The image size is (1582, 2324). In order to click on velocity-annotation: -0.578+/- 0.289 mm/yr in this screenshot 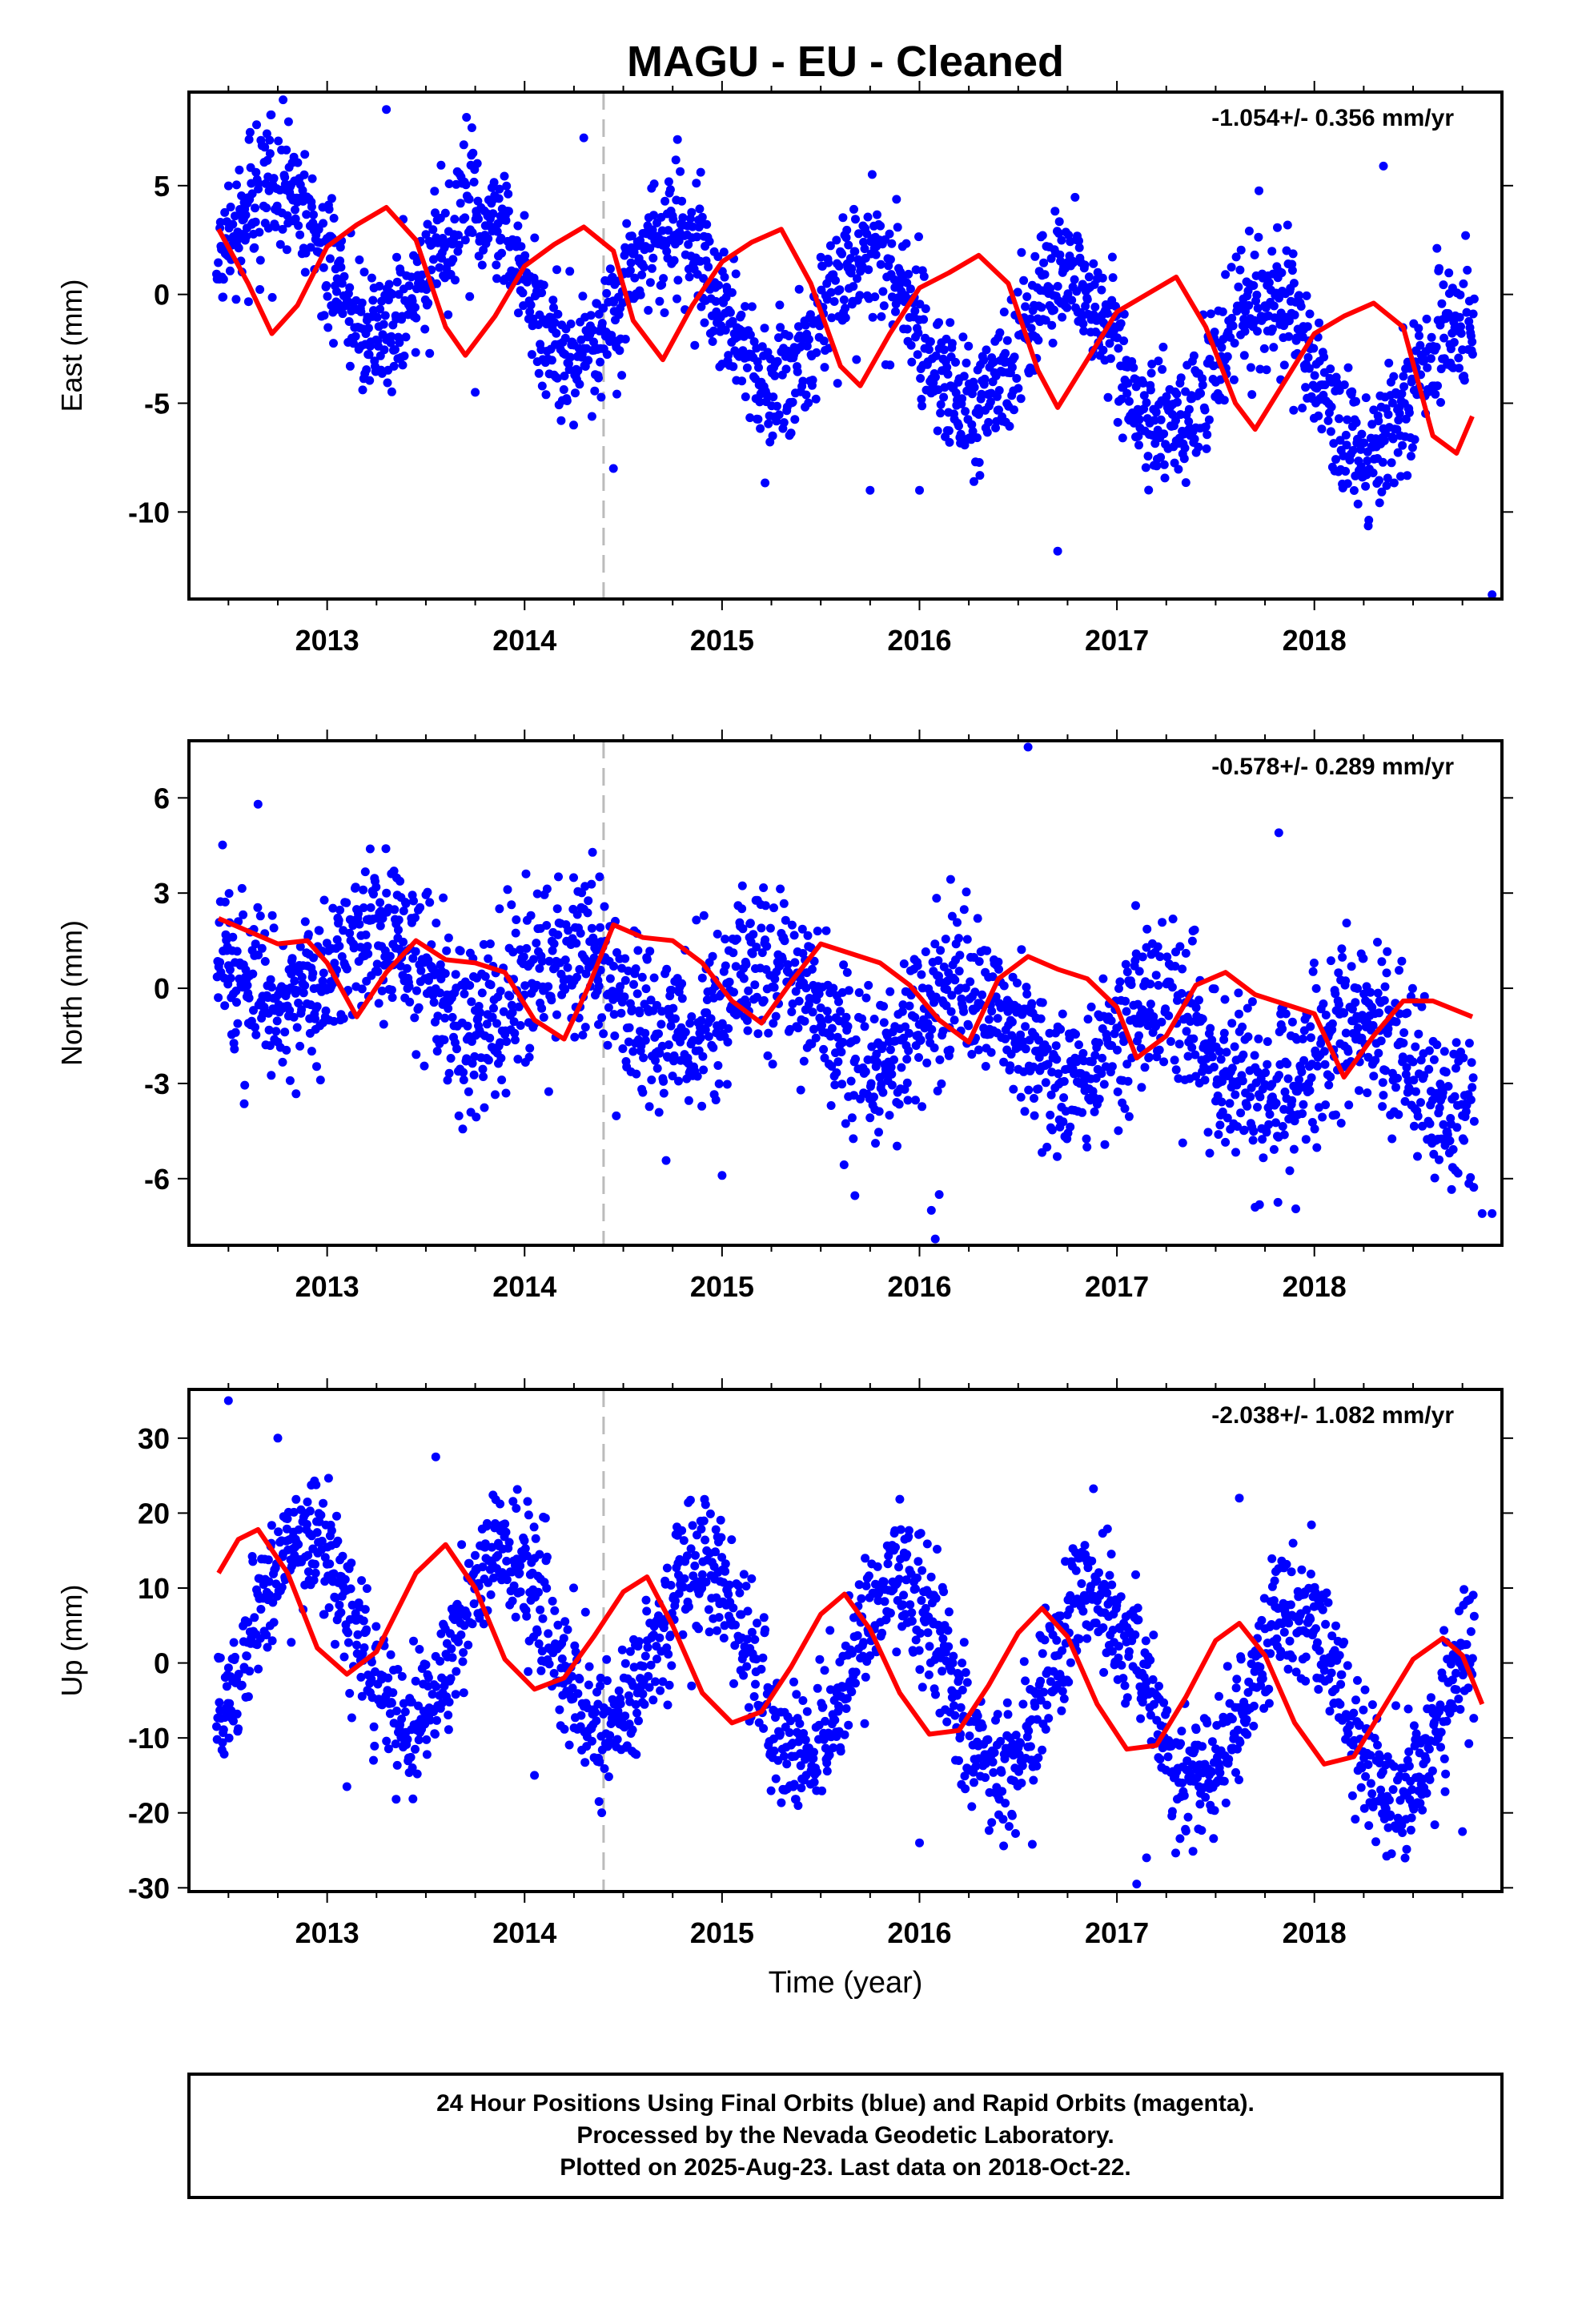, I will do `click(1332, 767)`.